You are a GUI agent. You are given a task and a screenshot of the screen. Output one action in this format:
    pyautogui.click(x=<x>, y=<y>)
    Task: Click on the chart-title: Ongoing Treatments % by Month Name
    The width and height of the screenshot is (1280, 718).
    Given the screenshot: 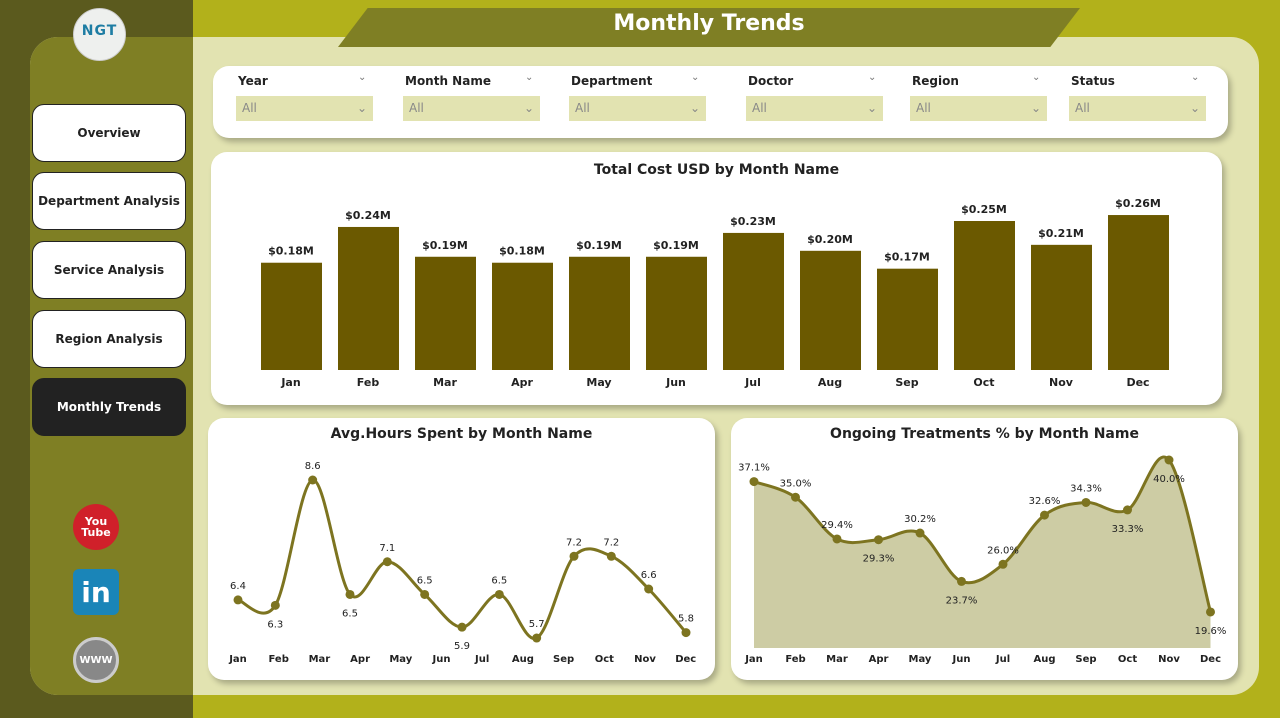 What is the action you would take?
    pyautogui.click(x=984, y=434)
    